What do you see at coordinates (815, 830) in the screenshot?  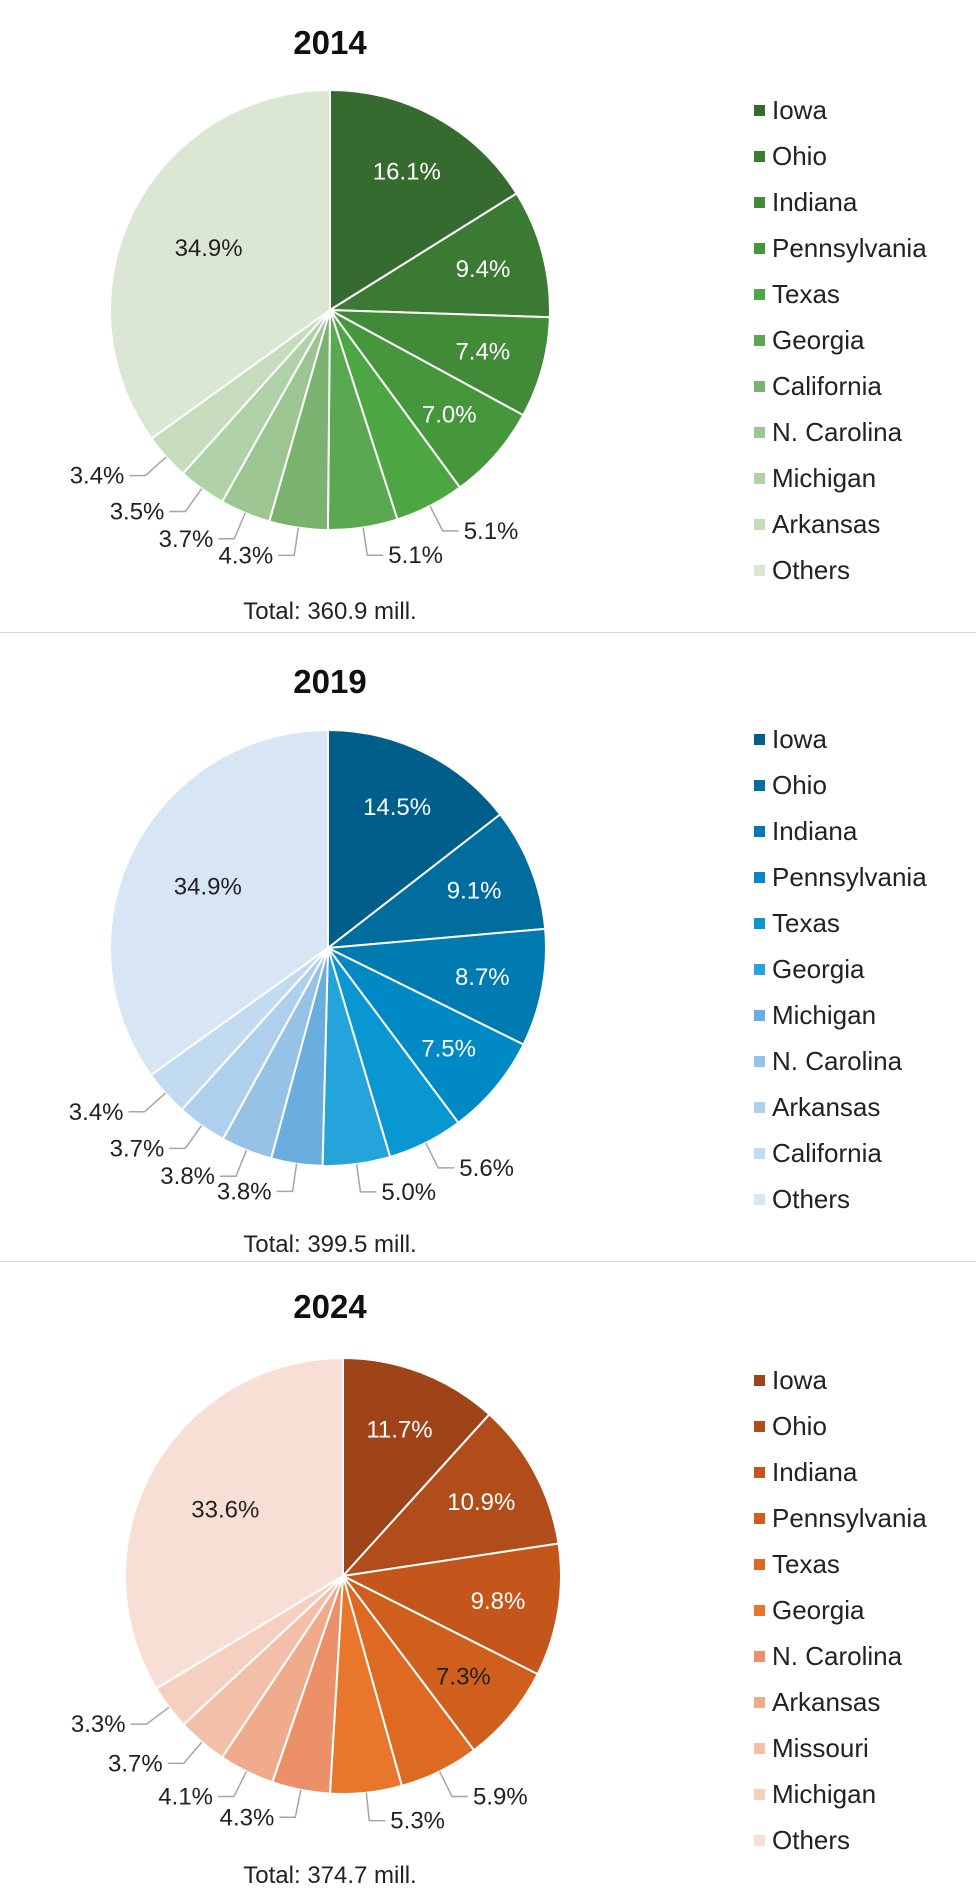 I see `legend-label: Indiana` at bounding box center [815, 830].